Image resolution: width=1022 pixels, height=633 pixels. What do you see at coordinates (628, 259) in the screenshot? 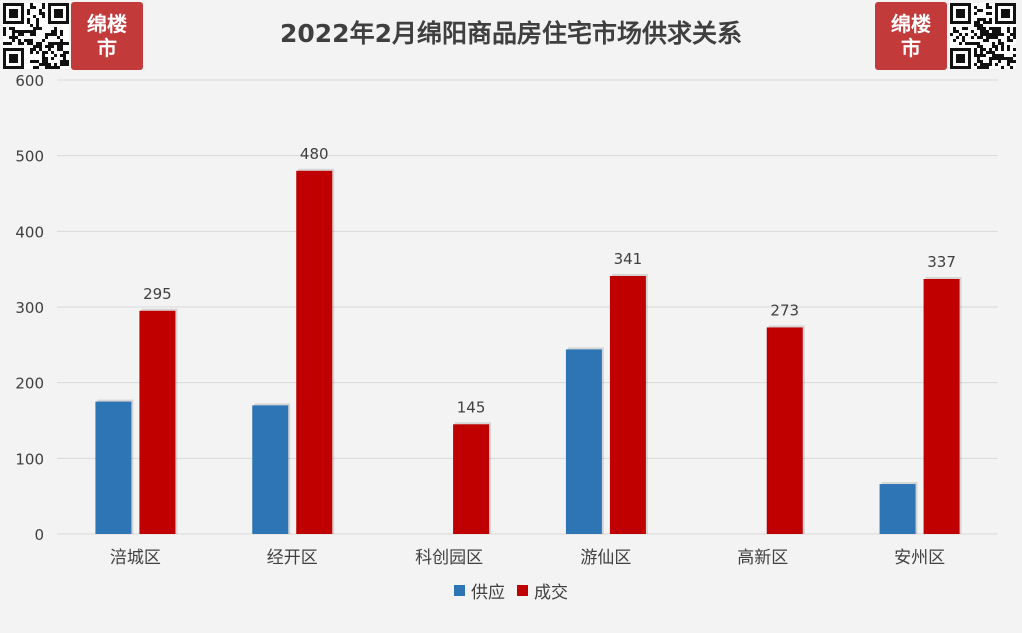
I see `data-label: 341` at bounding box center [628, 259].